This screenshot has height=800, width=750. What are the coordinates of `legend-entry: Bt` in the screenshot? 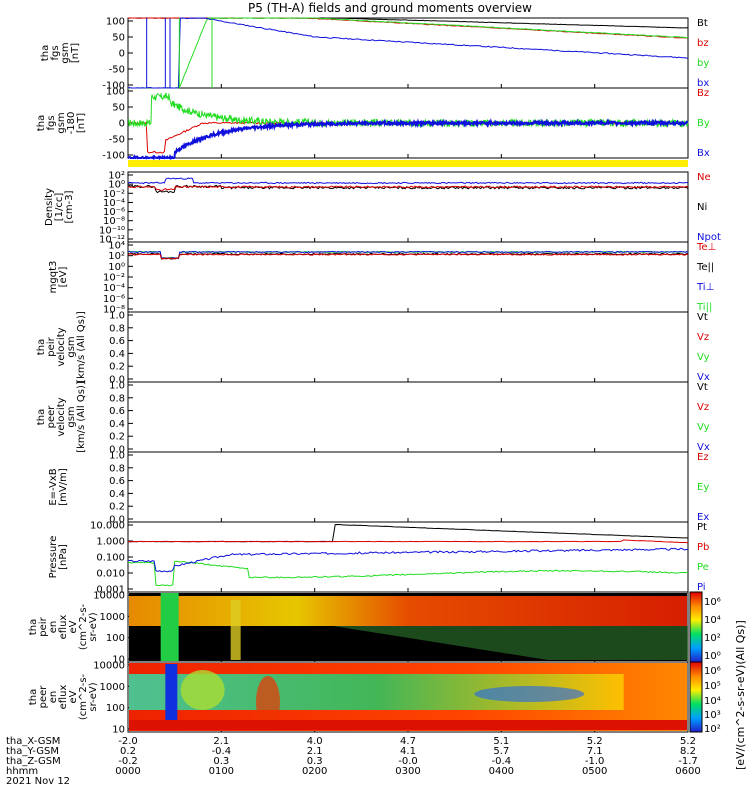 It's located at (702, 23).